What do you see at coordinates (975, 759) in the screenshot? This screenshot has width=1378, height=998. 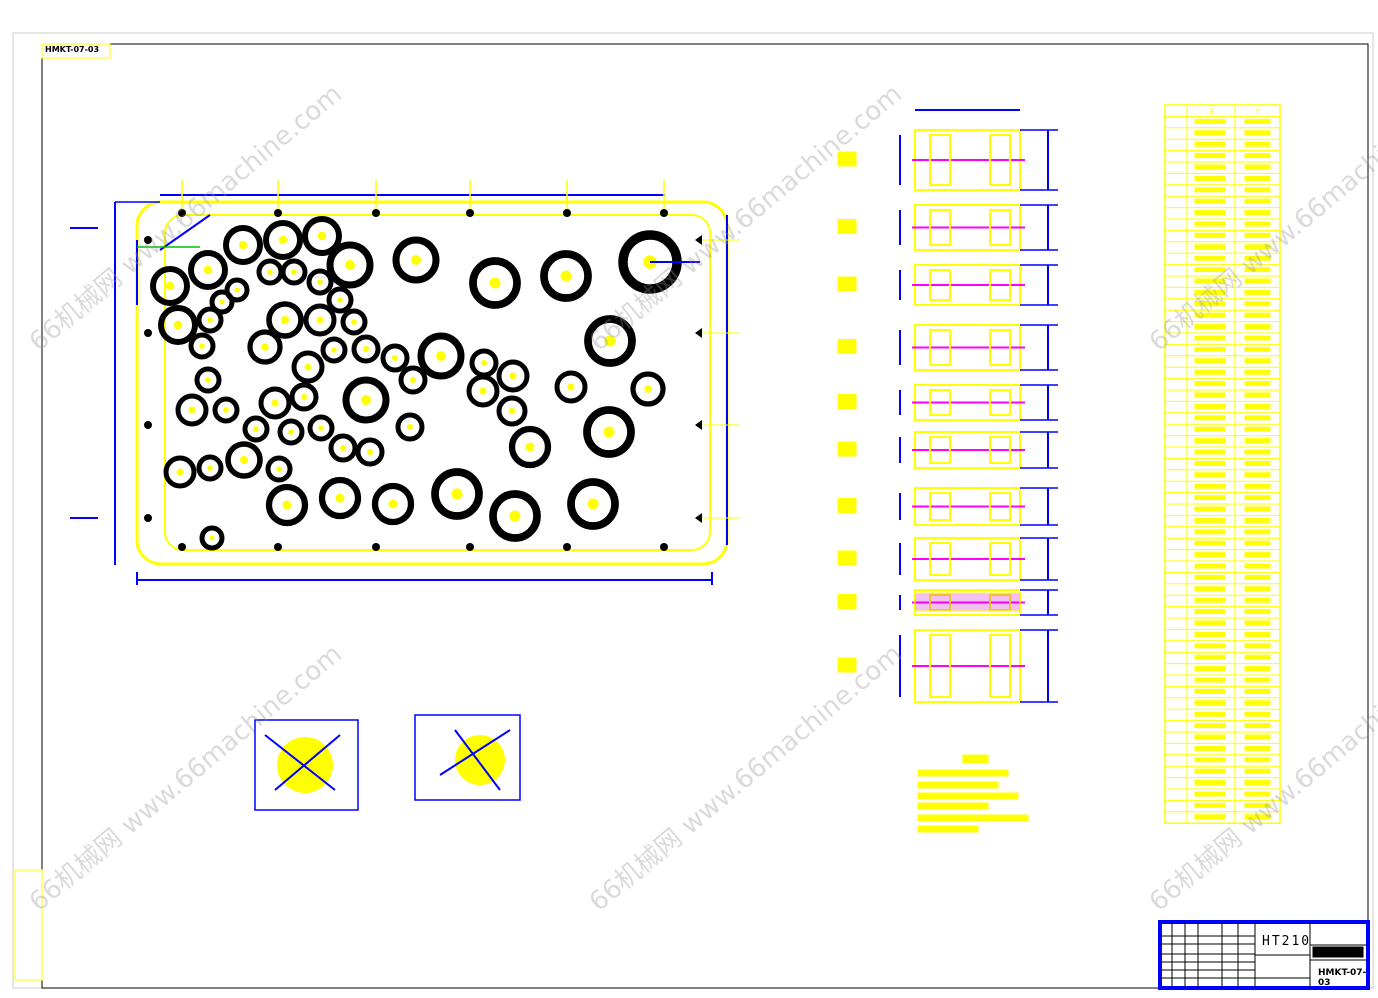 I see `tech-requirement-title` at bounding box center [975, 759].